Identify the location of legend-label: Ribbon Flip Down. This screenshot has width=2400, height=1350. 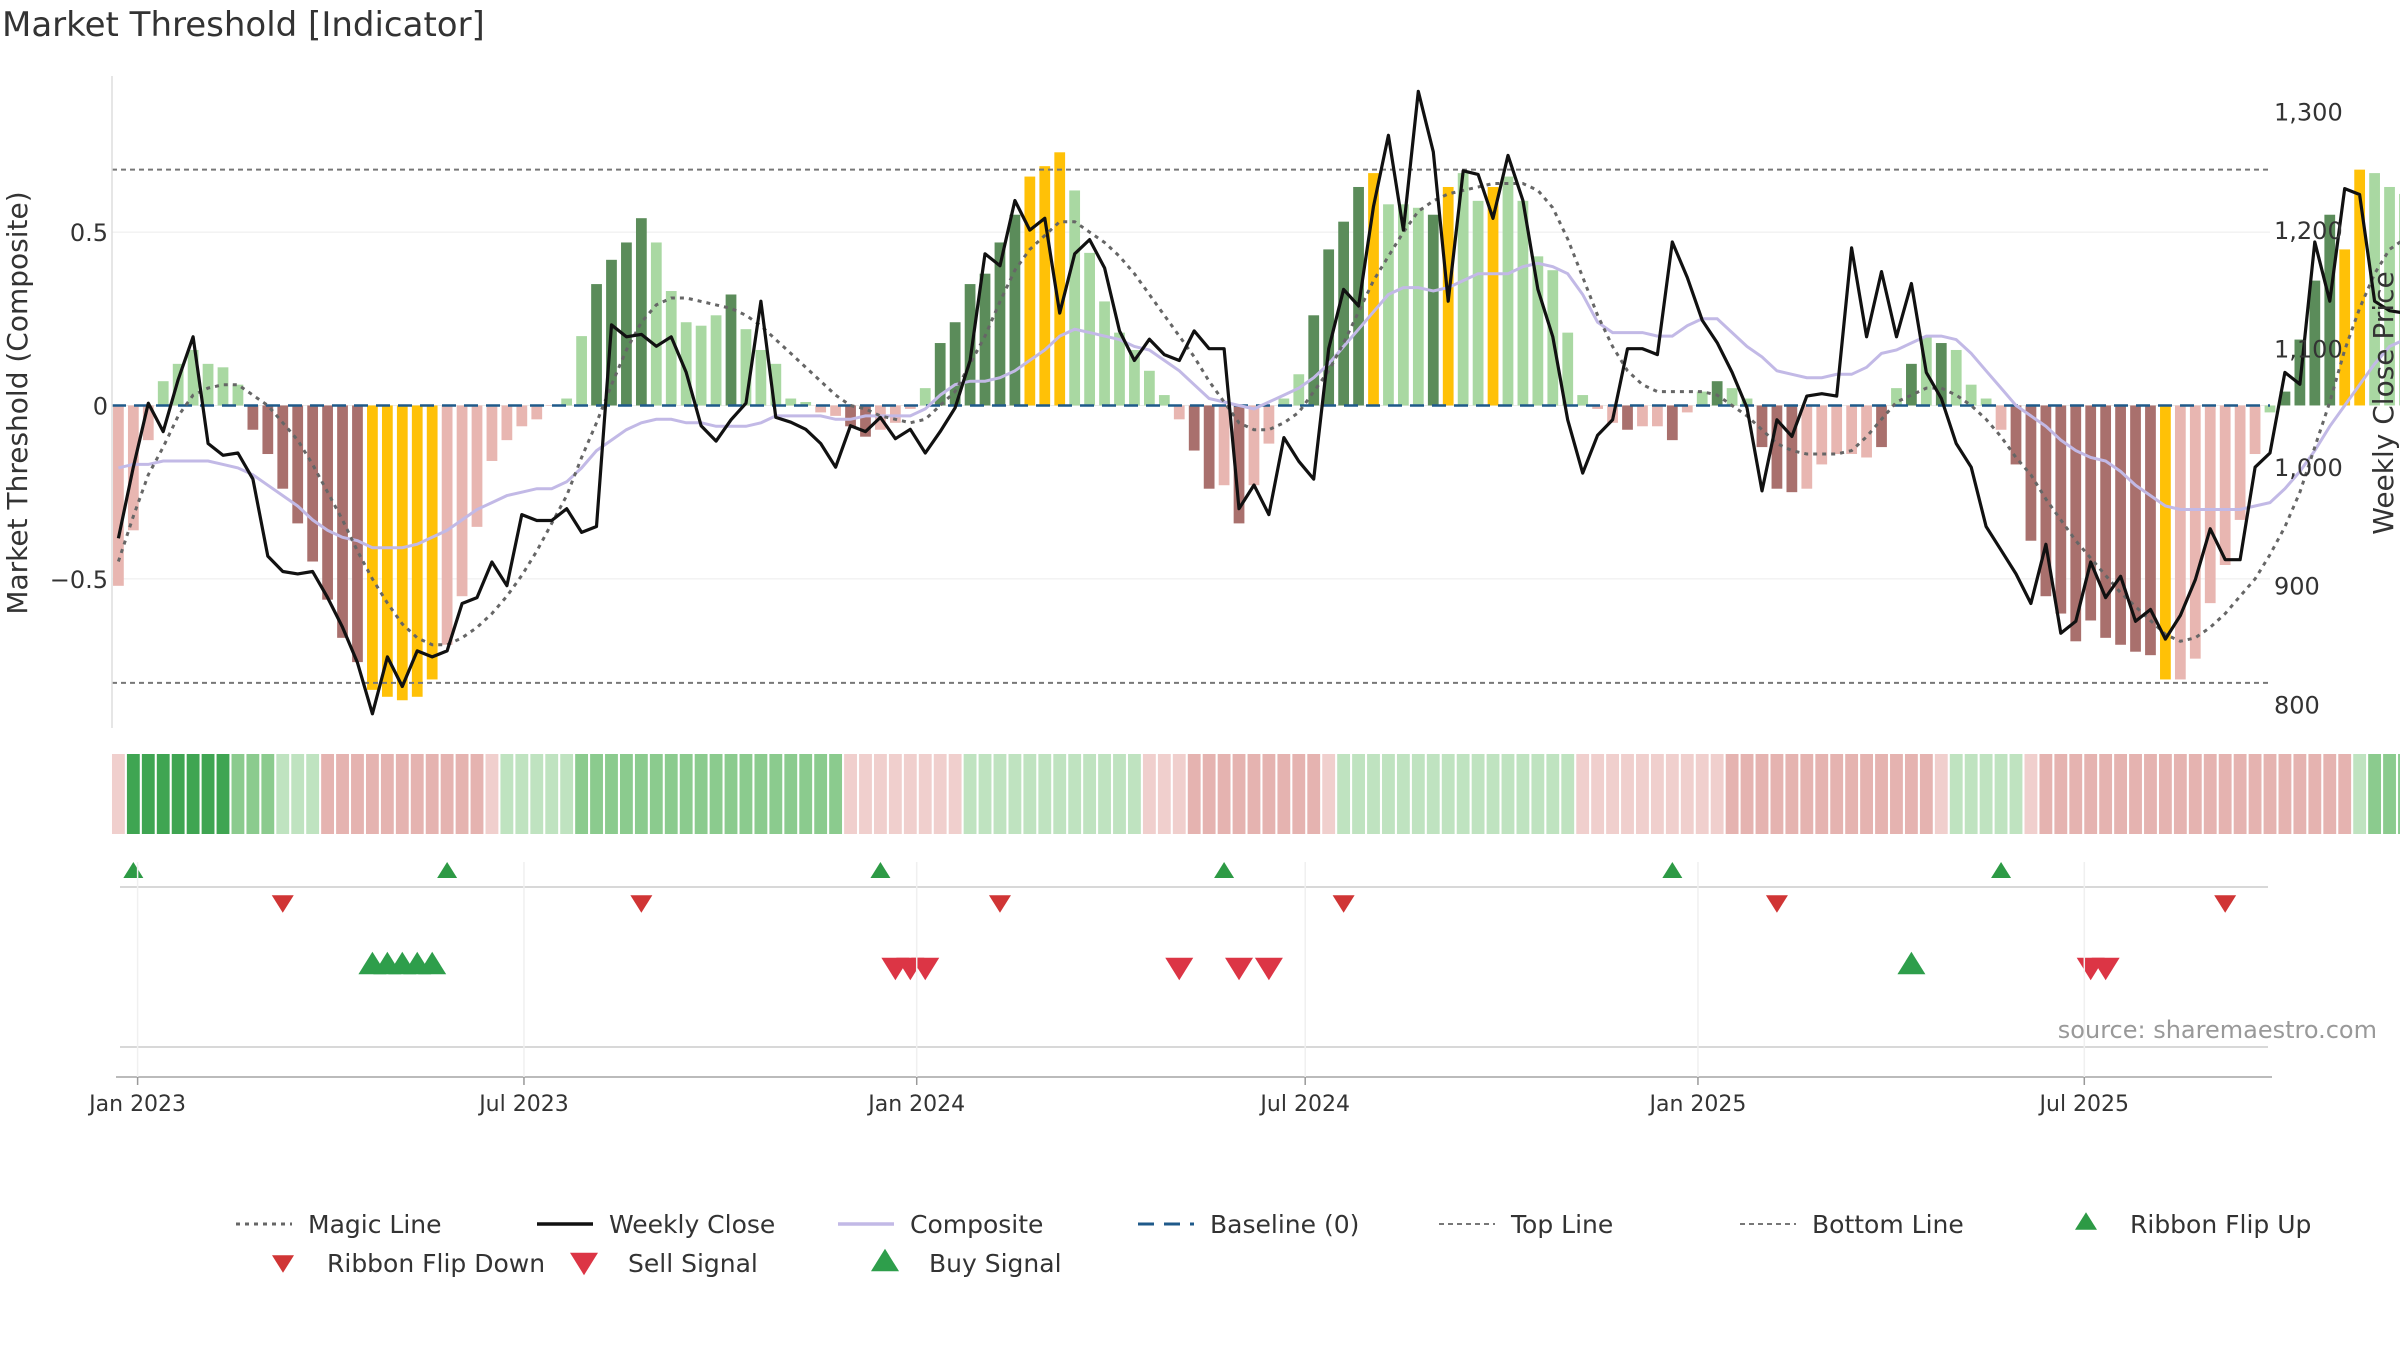
(436, 1263).